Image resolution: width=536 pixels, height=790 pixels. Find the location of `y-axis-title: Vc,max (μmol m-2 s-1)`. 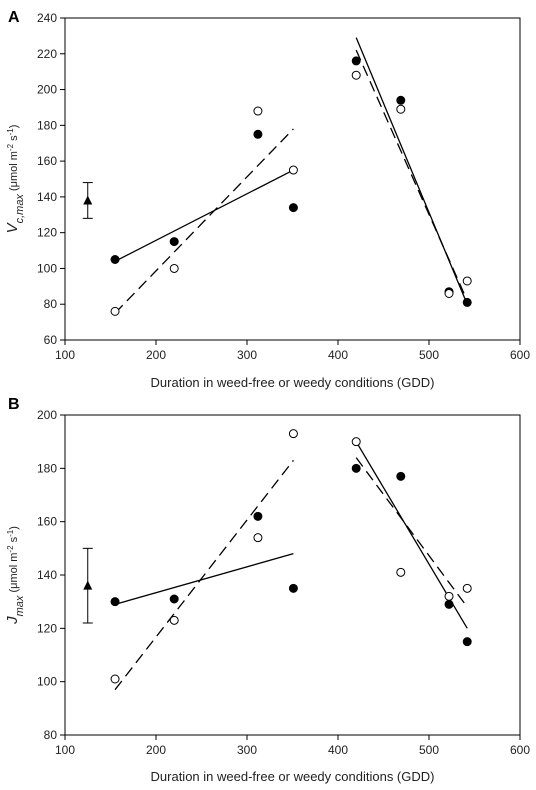

y-axis-title: Vc,max (μmol m-2 s-1) is located at coordinates (15, 179).